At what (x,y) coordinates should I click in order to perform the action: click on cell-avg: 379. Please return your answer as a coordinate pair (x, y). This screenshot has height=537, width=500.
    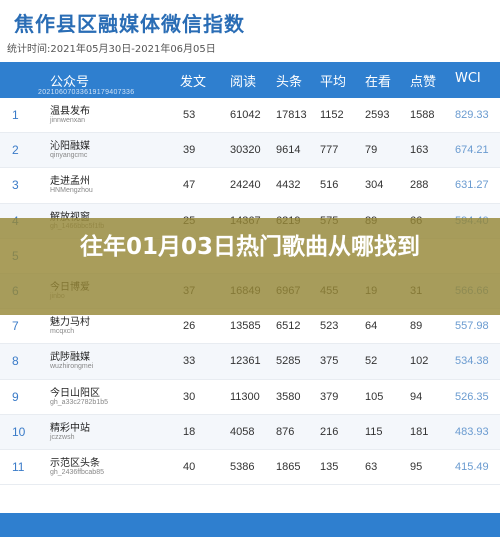
    Looking at the image, I should click on (329, 396).